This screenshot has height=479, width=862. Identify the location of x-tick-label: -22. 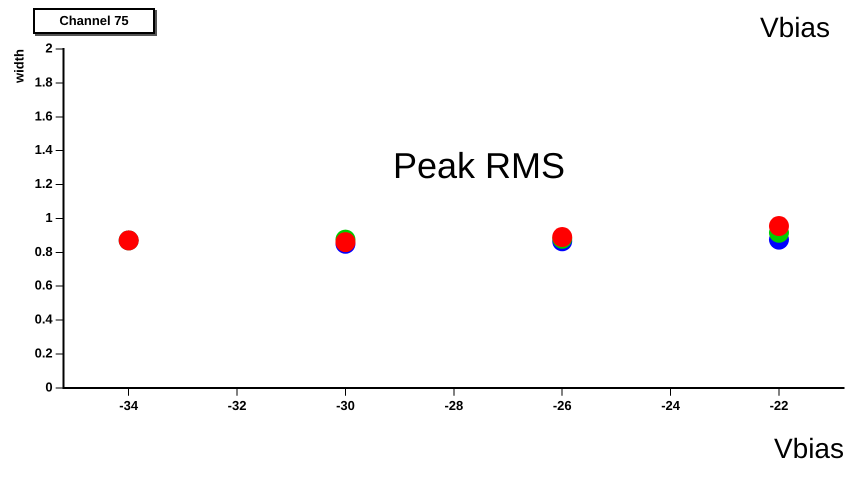
(779, 406).